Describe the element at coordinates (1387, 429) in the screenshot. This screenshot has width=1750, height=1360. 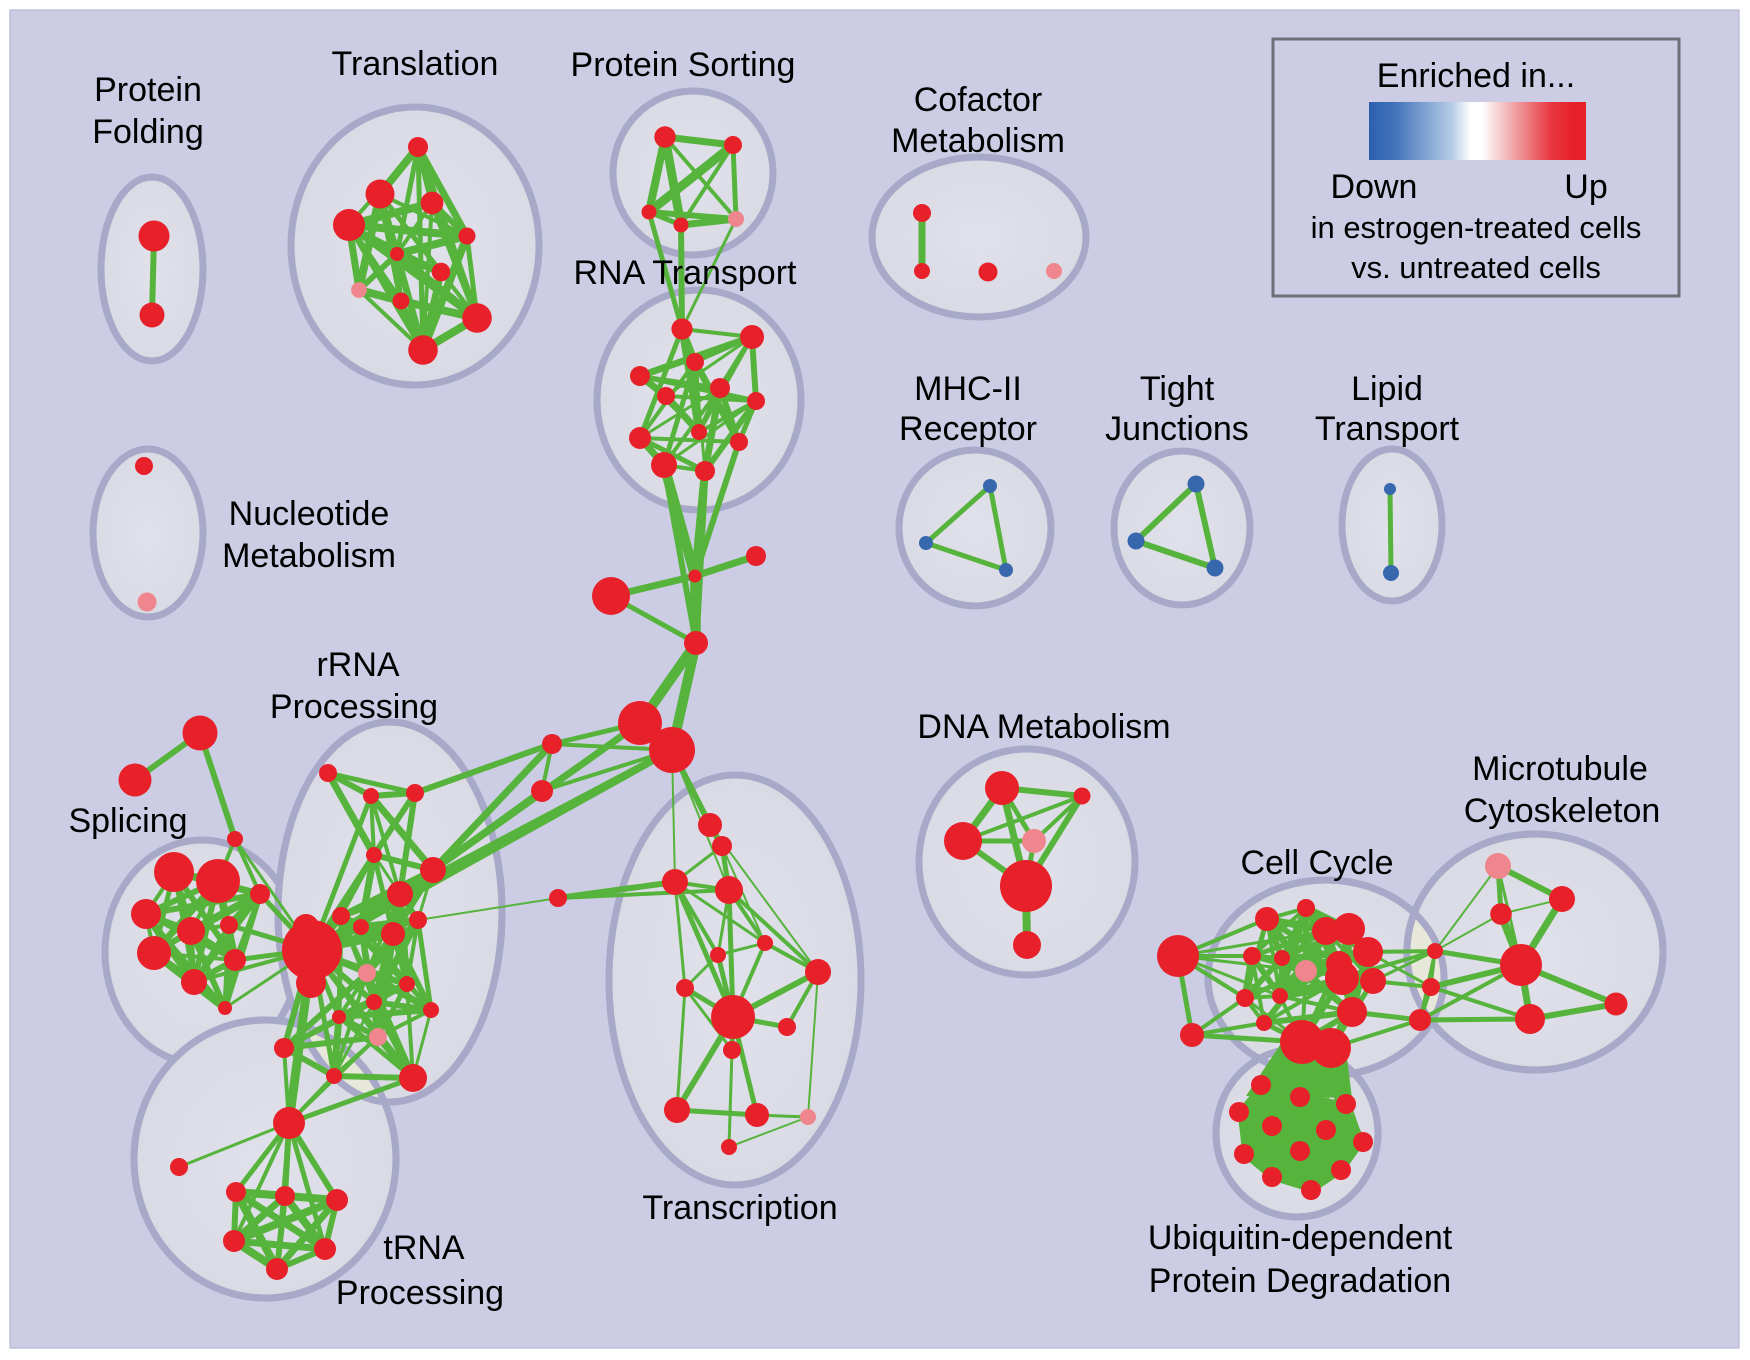
I see `svg-text: Transport` at that location.